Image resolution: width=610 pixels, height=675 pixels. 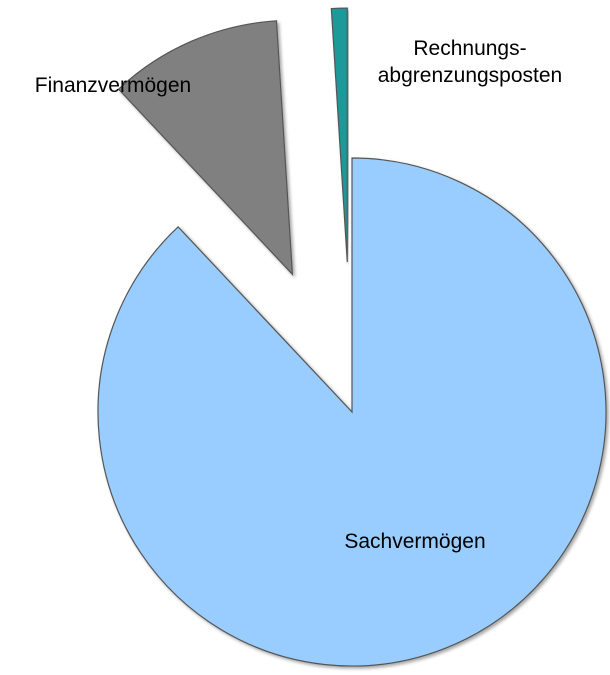 What do you see at coordinates (469, 48) in the screenshot?
I see `label-line: Rechnungs-` at bounding box center [469, 48].